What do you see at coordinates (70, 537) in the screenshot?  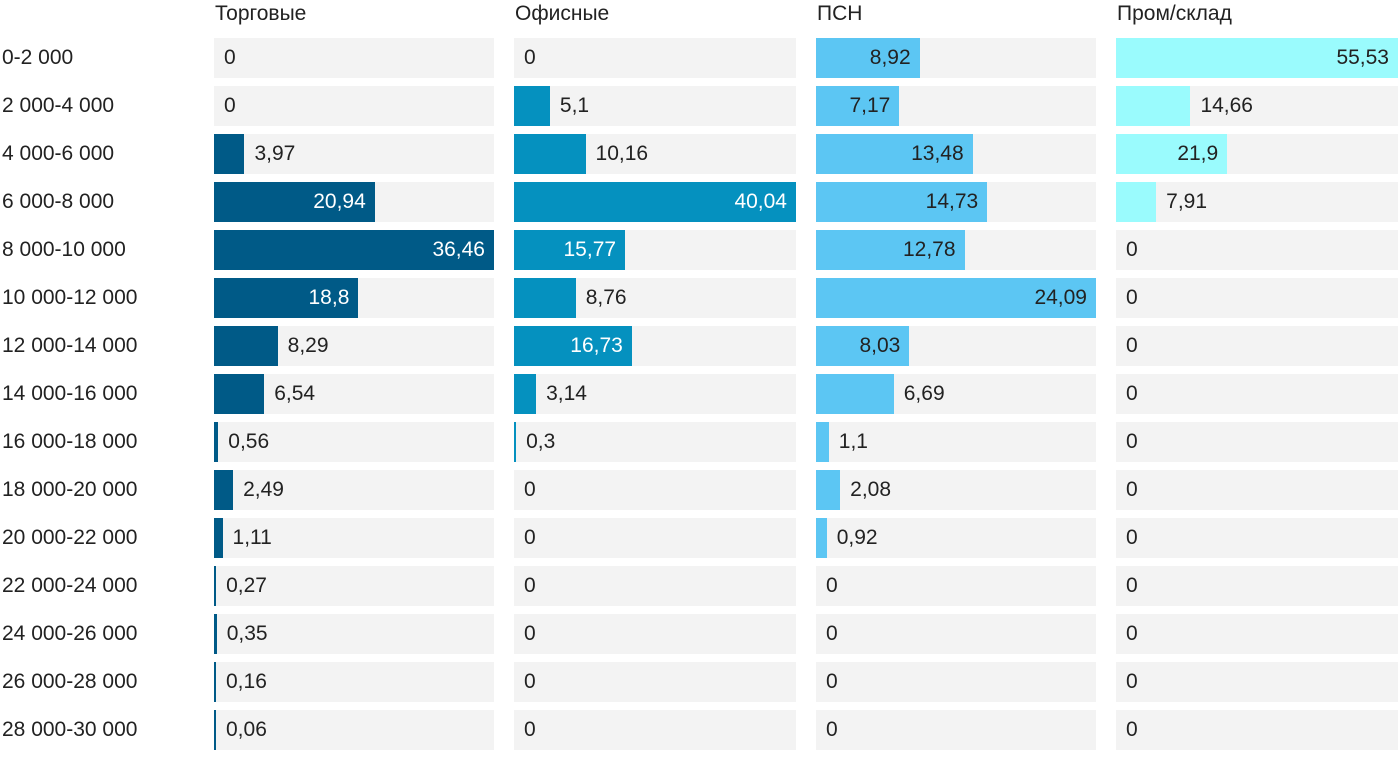 I see `category-label: 20 000-22 000` at bounding box center [70, 537].